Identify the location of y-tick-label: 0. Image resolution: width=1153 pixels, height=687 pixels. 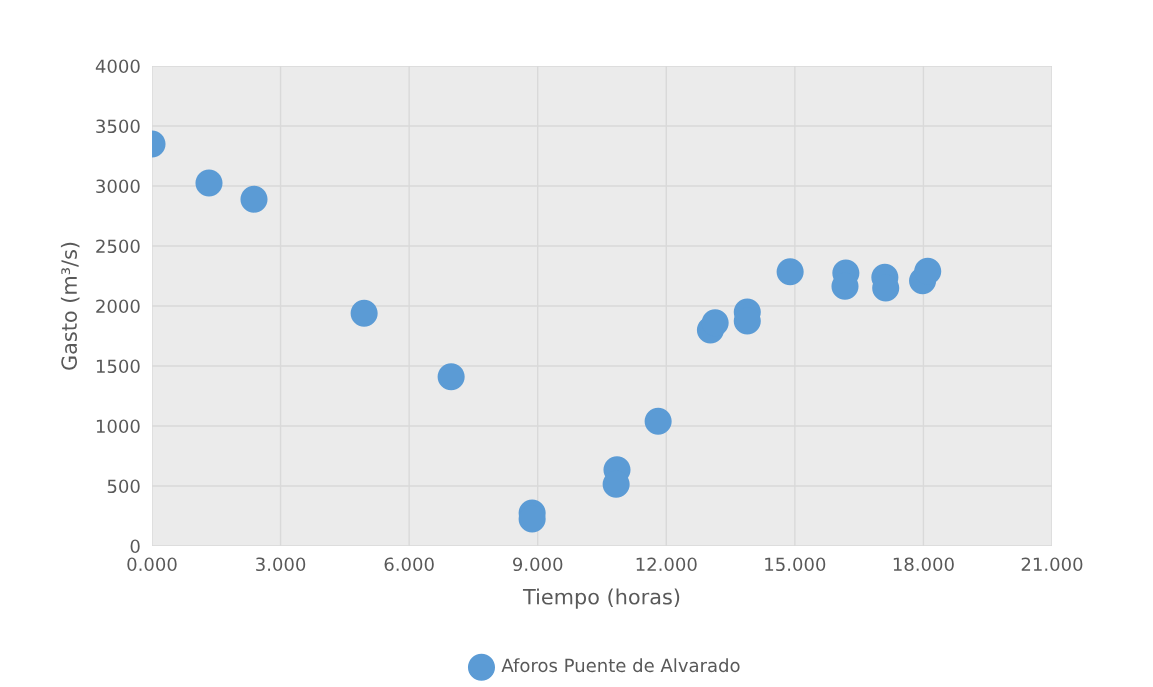
(135, 546).